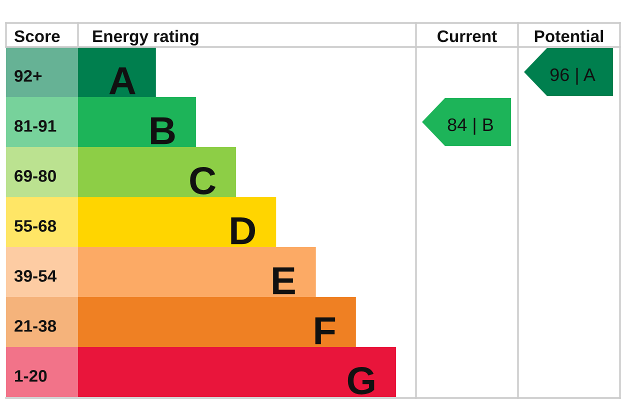 The image size is (626, 401). Describe the element at coordinates (122, 80) in the screenshot. I see `annotation: A` at that location.